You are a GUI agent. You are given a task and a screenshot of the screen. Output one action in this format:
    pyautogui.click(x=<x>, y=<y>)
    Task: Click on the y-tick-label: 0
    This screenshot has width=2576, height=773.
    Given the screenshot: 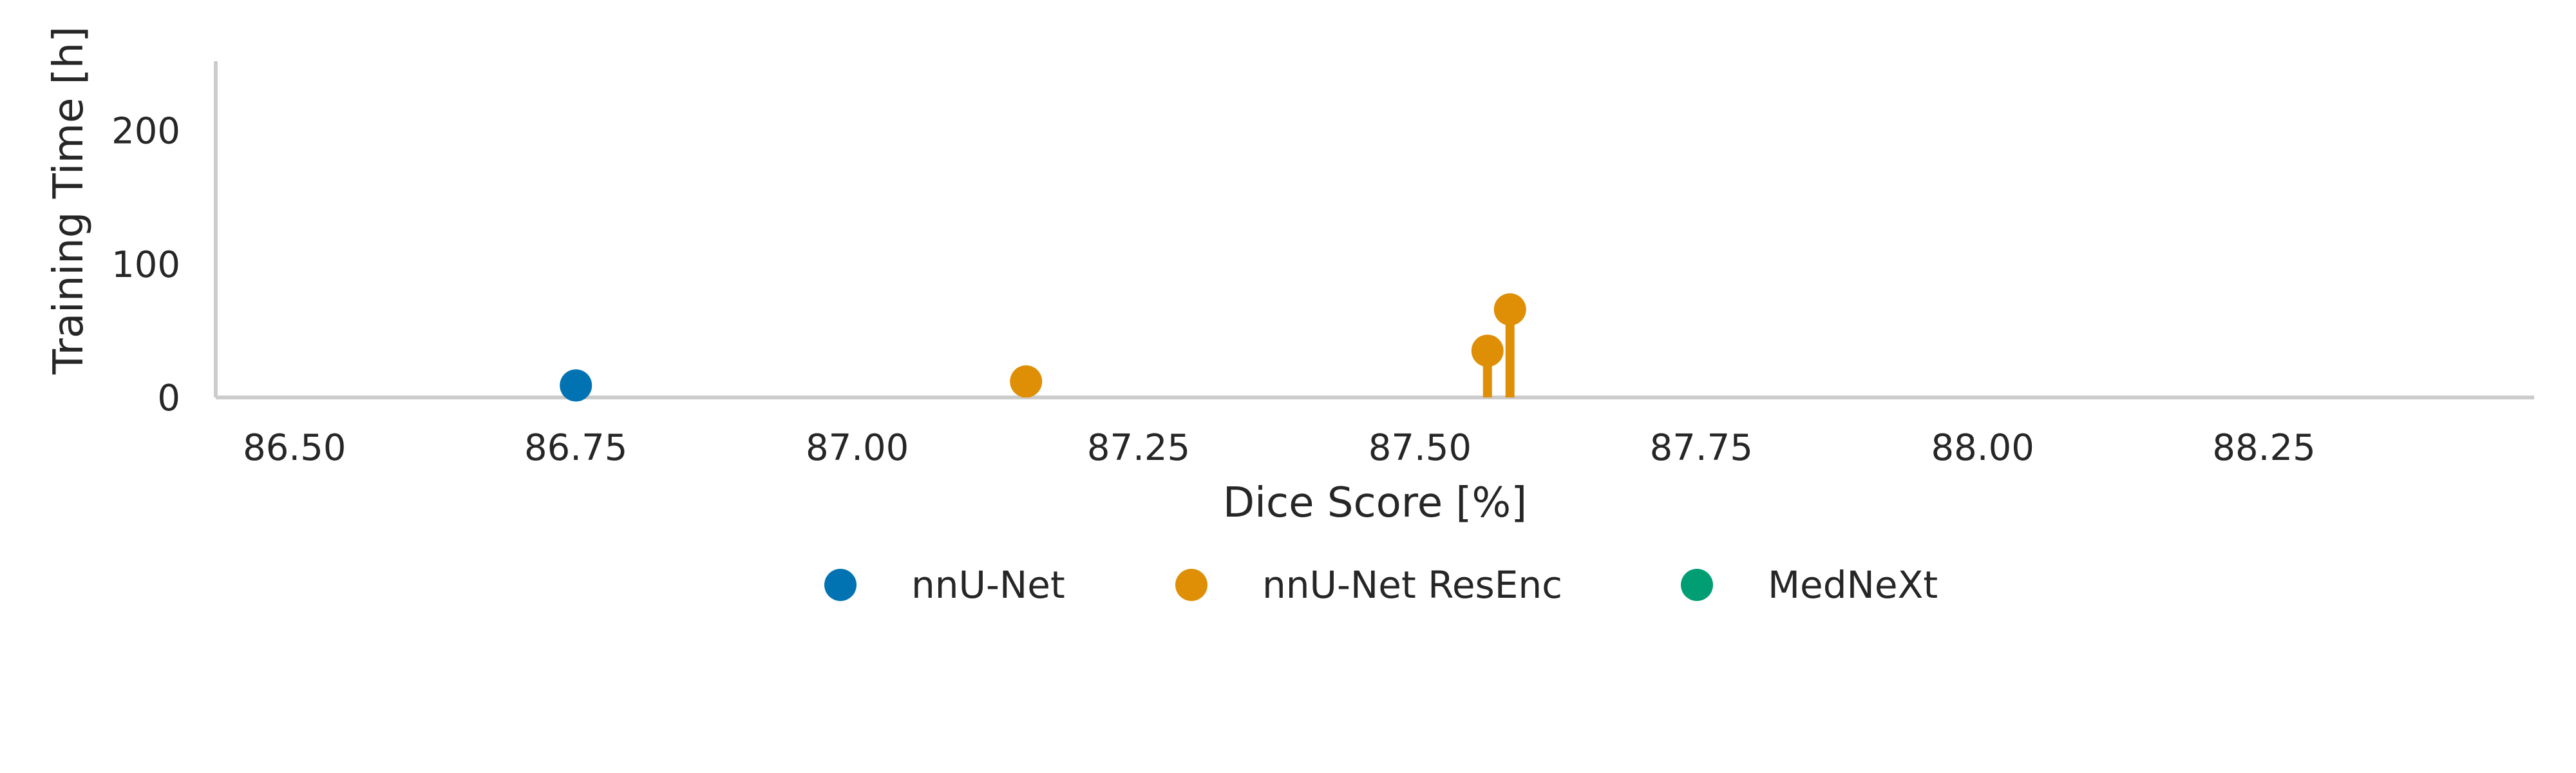 What is the action you would take?
    pyautogui.click(x=168, y=398)
    